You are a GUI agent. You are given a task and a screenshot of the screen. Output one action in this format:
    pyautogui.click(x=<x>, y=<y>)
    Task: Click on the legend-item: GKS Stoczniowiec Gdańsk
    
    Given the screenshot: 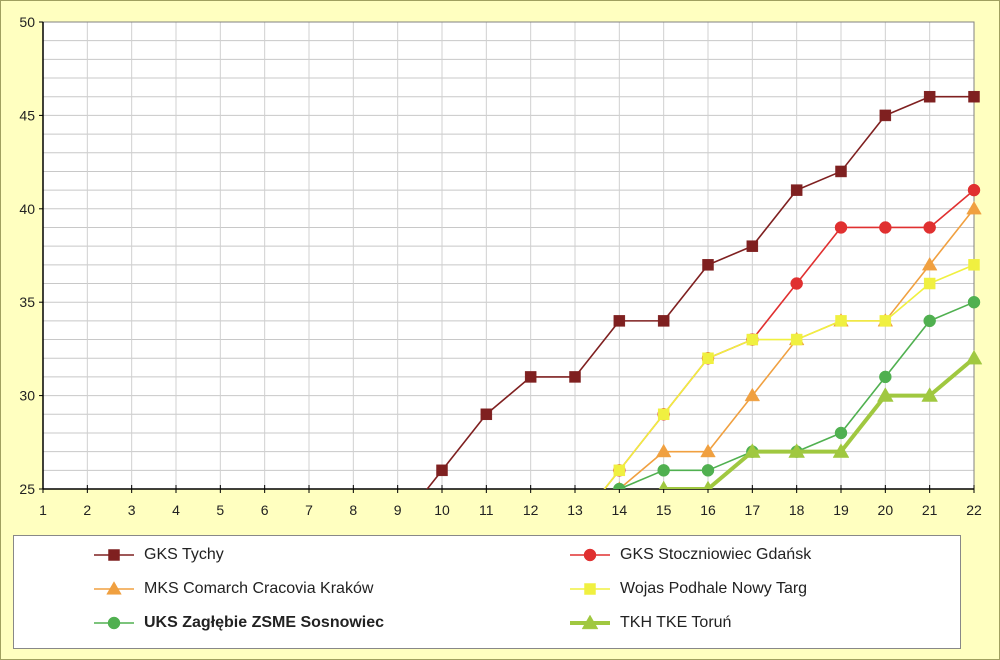 What is the action you would take?
    pyautogui.click(x=689, y=555)
    